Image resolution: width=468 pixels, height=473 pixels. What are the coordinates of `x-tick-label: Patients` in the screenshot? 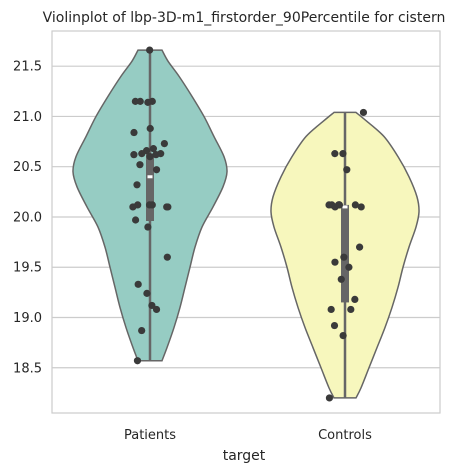 It's located at (150, 435).